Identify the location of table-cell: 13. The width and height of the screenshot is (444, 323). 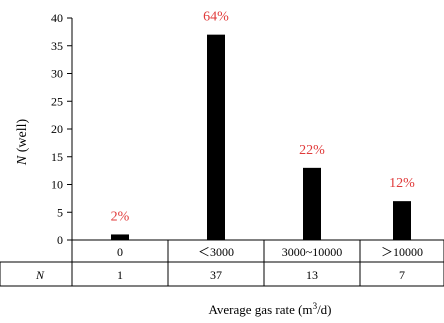
(312, 275).